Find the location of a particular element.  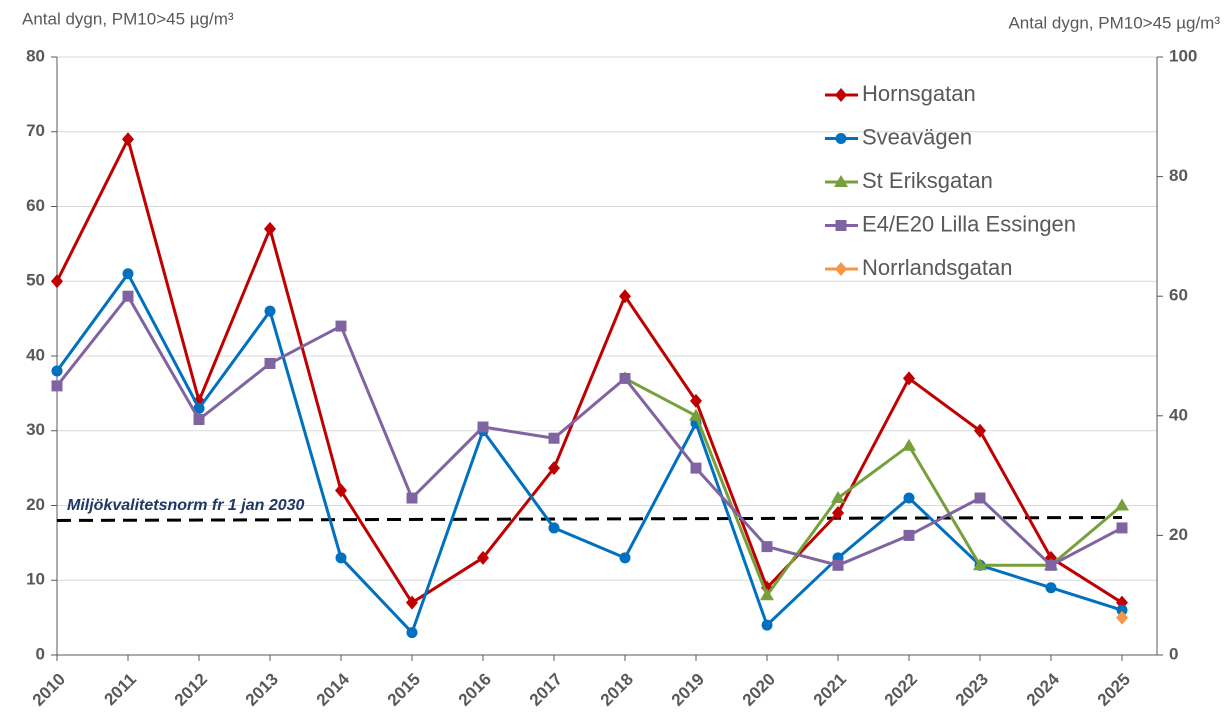

y2-tick-label: 0 is located at coordinates (1173, 653).